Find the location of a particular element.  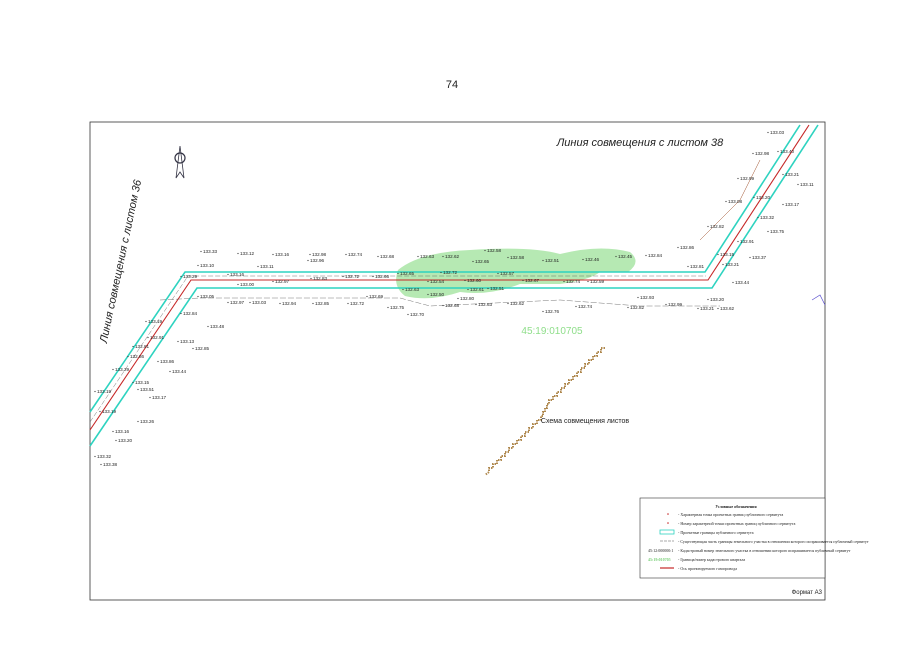

elevation: 133.08 is located at coordinates (735, 201).